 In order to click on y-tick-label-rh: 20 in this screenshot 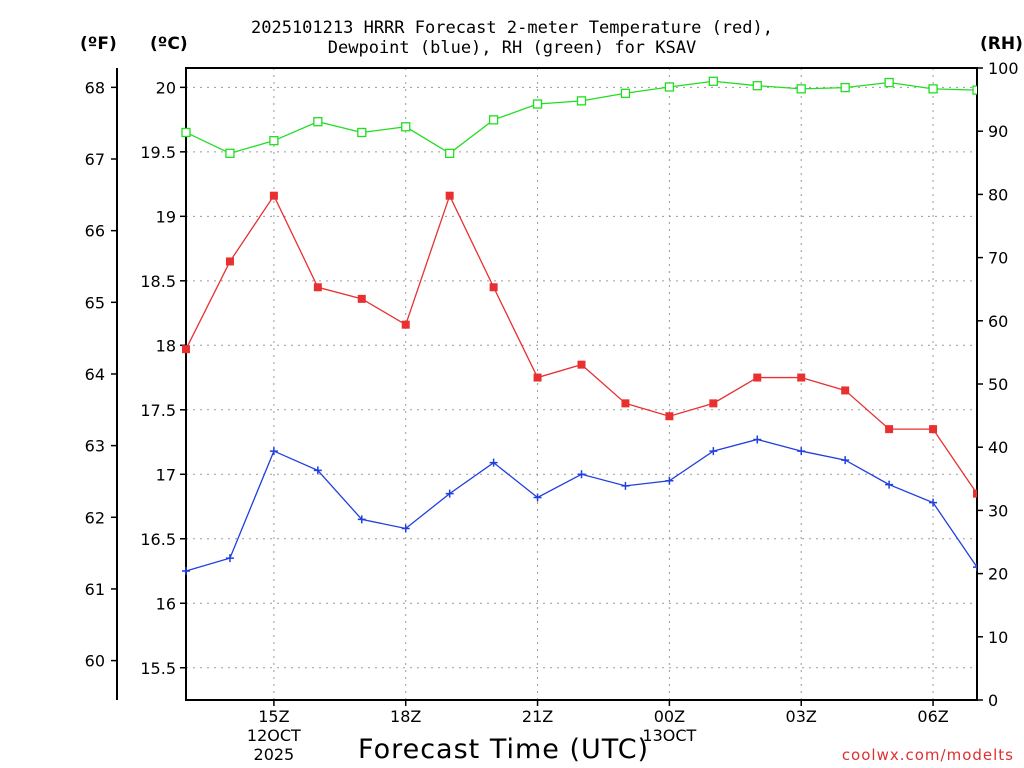, I will do `click(998, 574)`.